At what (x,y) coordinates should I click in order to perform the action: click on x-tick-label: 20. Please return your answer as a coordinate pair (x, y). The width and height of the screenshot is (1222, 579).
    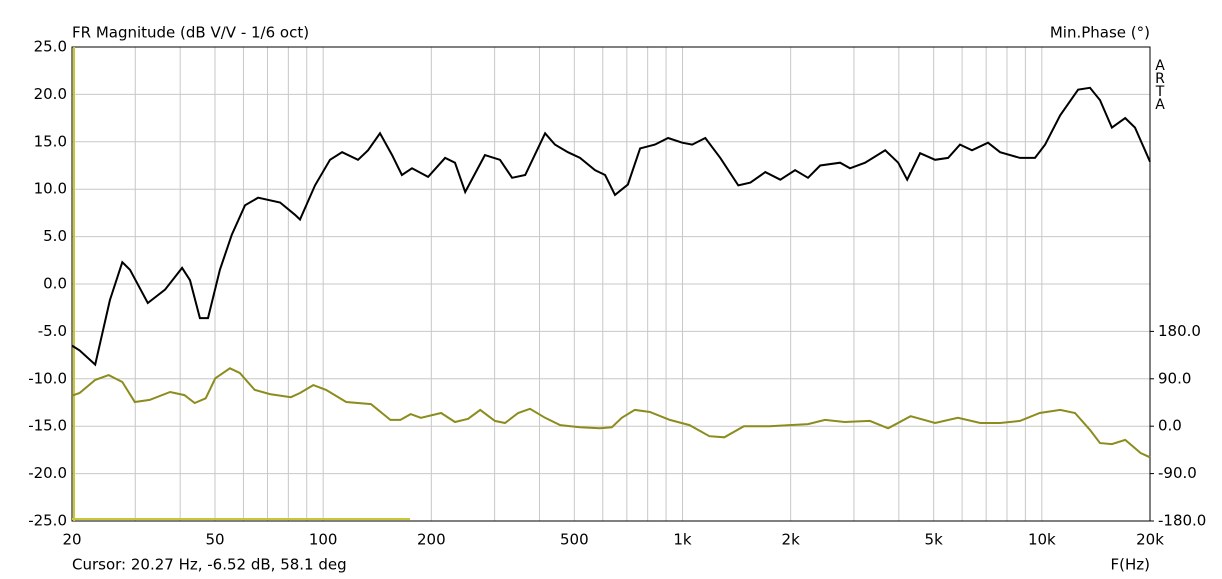
    Looking at the image, I should click on (71, 540).